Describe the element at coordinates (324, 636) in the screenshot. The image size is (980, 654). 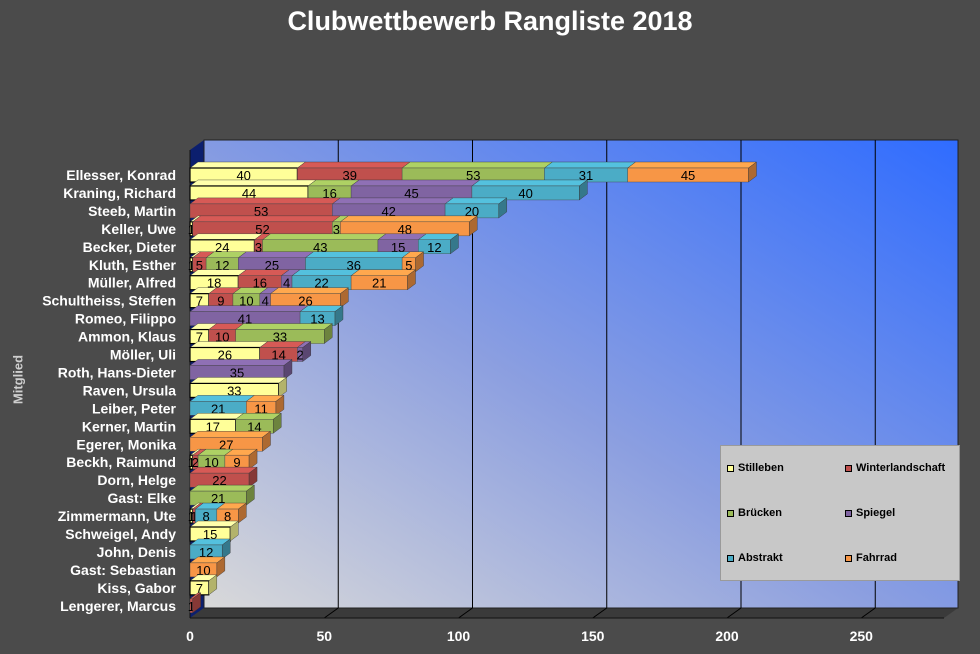
I see `x-tick-label: 50` at that location.